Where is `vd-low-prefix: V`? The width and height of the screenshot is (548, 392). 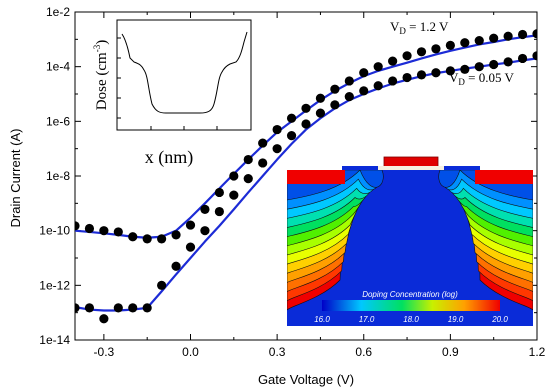 vd-low-prefix: V is located at coordinates (454, 77).